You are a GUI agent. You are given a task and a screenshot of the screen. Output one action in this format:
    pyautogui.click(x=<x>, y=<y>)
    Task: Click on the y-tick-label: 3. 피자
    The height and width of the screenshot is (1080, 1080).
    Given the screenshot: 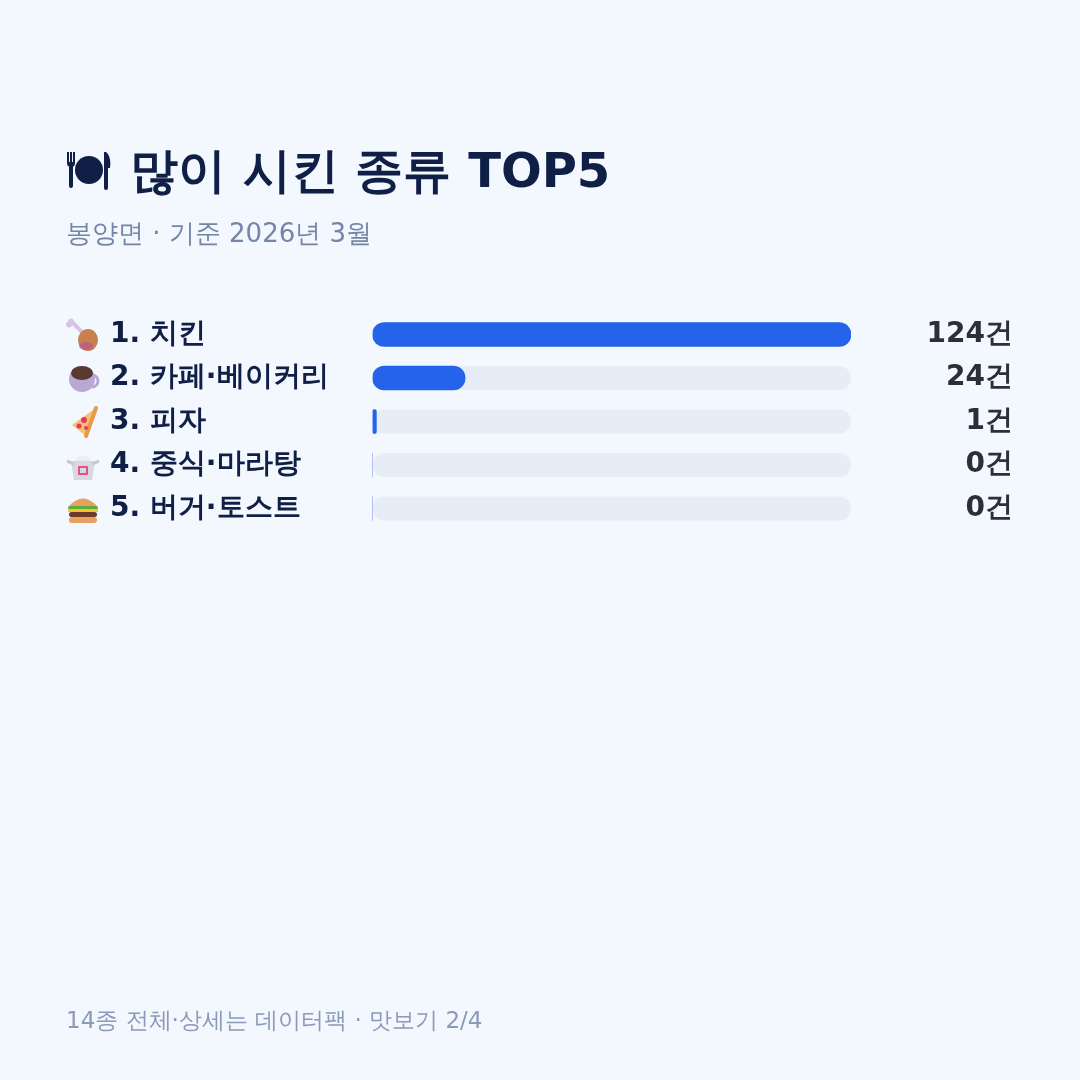 What is the action you would take?
    pyautogui.click(x=158, y=419)
    